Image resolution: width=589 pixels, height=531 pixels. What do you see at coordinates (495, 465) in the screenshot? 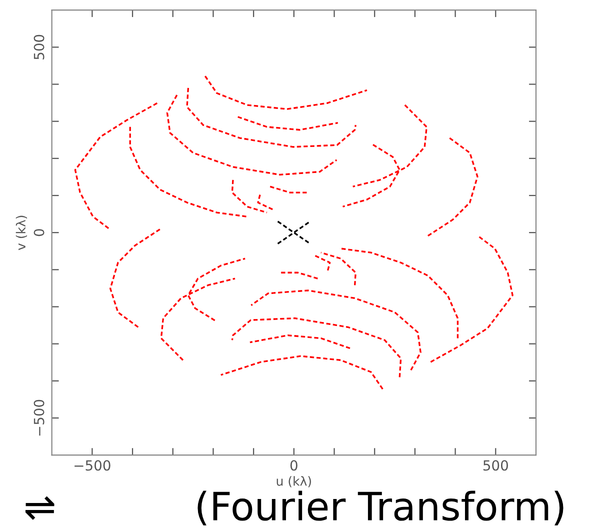
I see `x-tick-label: 500` at bounding box center [495, 465].